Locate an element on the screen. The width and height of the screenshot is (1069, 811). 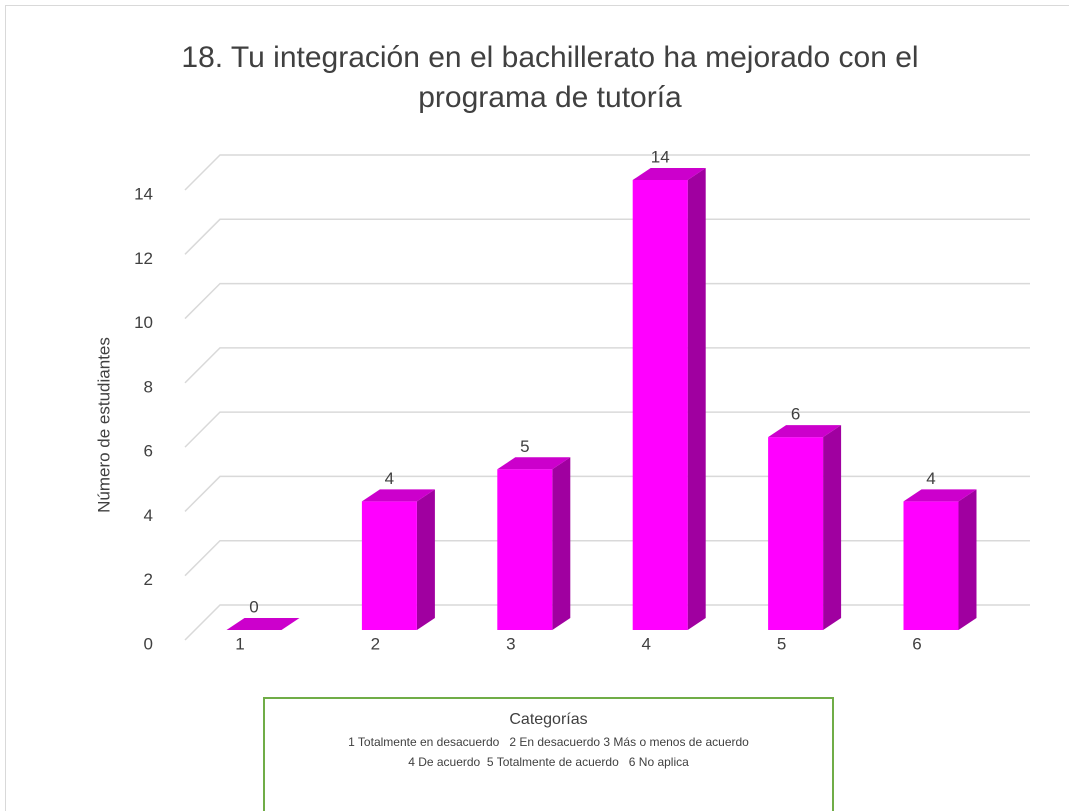
data-label: 6 is located at coordinates (795, 414).